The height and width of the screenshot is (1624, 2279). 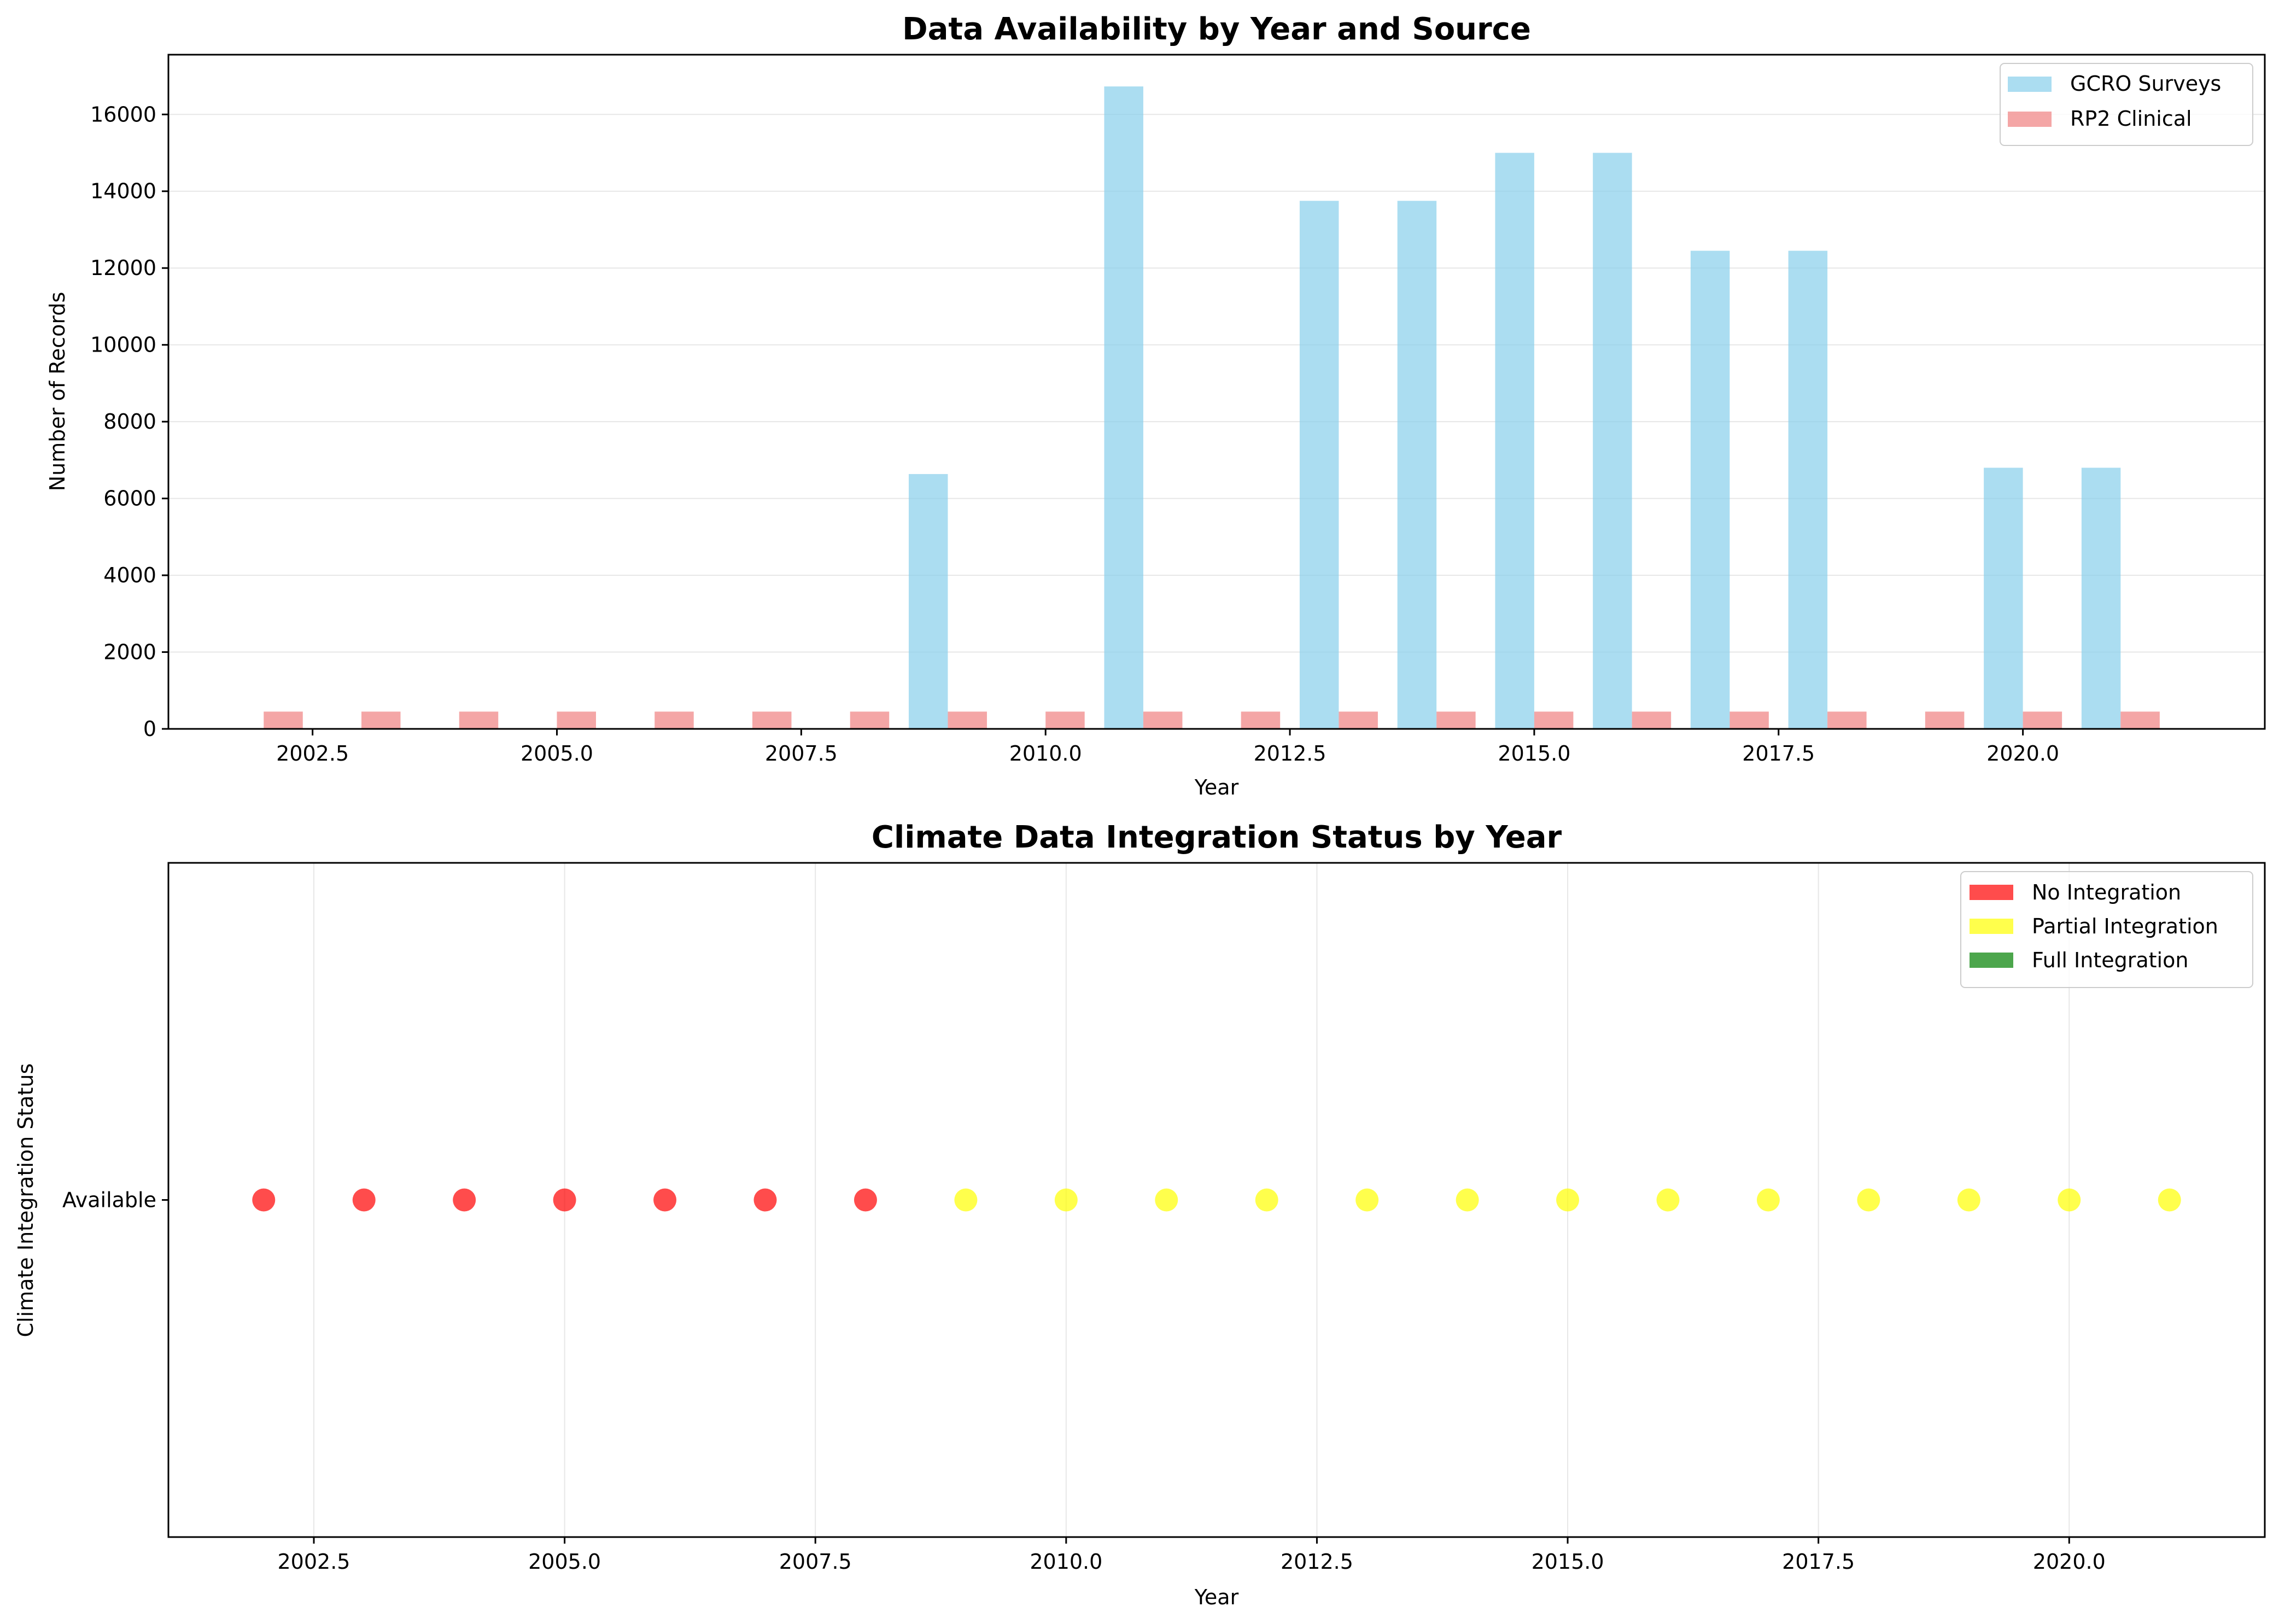 I want to click on point-2003-no-integration, so click(x=364, y=1200).